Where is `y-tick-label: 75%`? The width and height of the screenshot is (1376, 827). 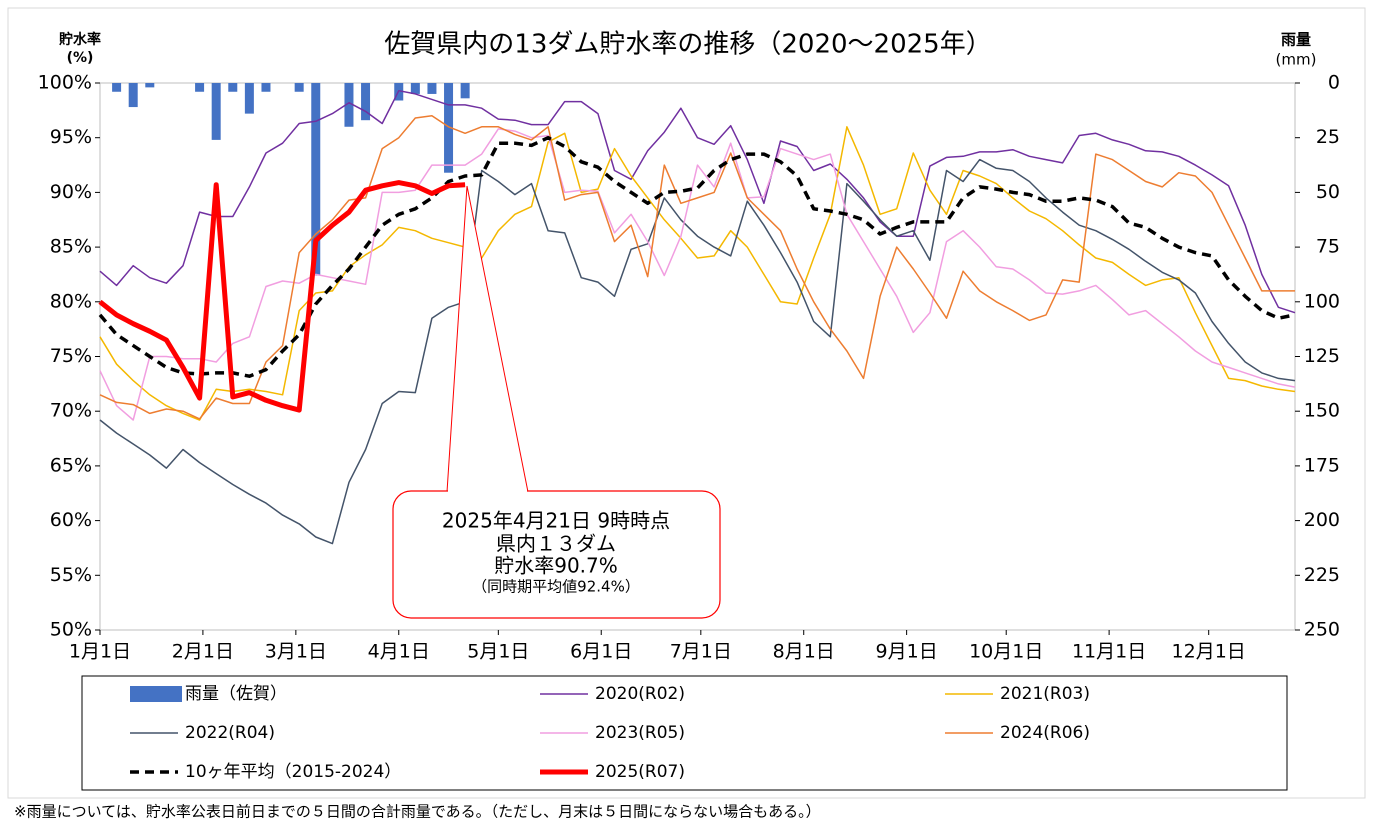
y-tick-label: 75% is located at coordinates (71, 356).